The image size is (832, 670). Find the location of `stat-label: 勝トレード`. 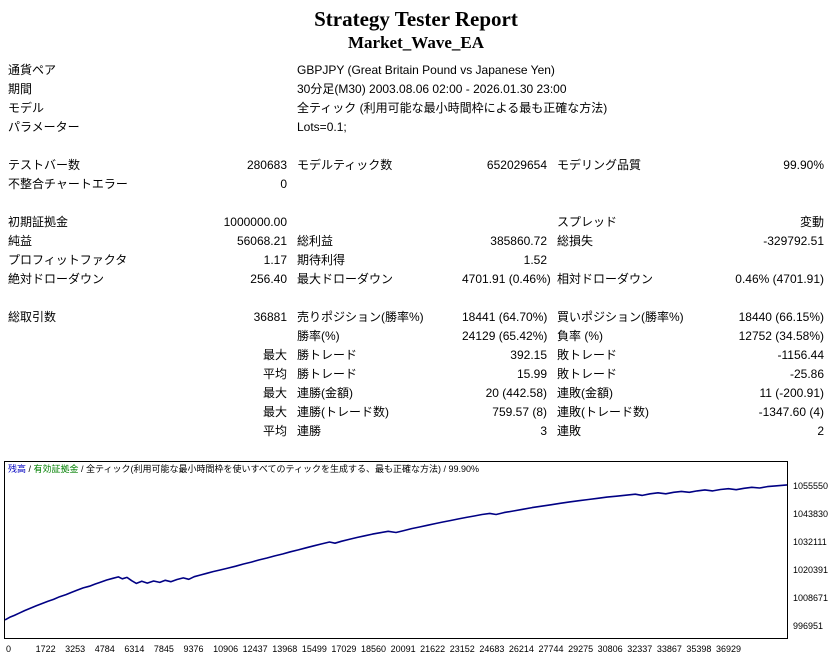

stat-label: 勝トレード is located at coordinates (327, 374).